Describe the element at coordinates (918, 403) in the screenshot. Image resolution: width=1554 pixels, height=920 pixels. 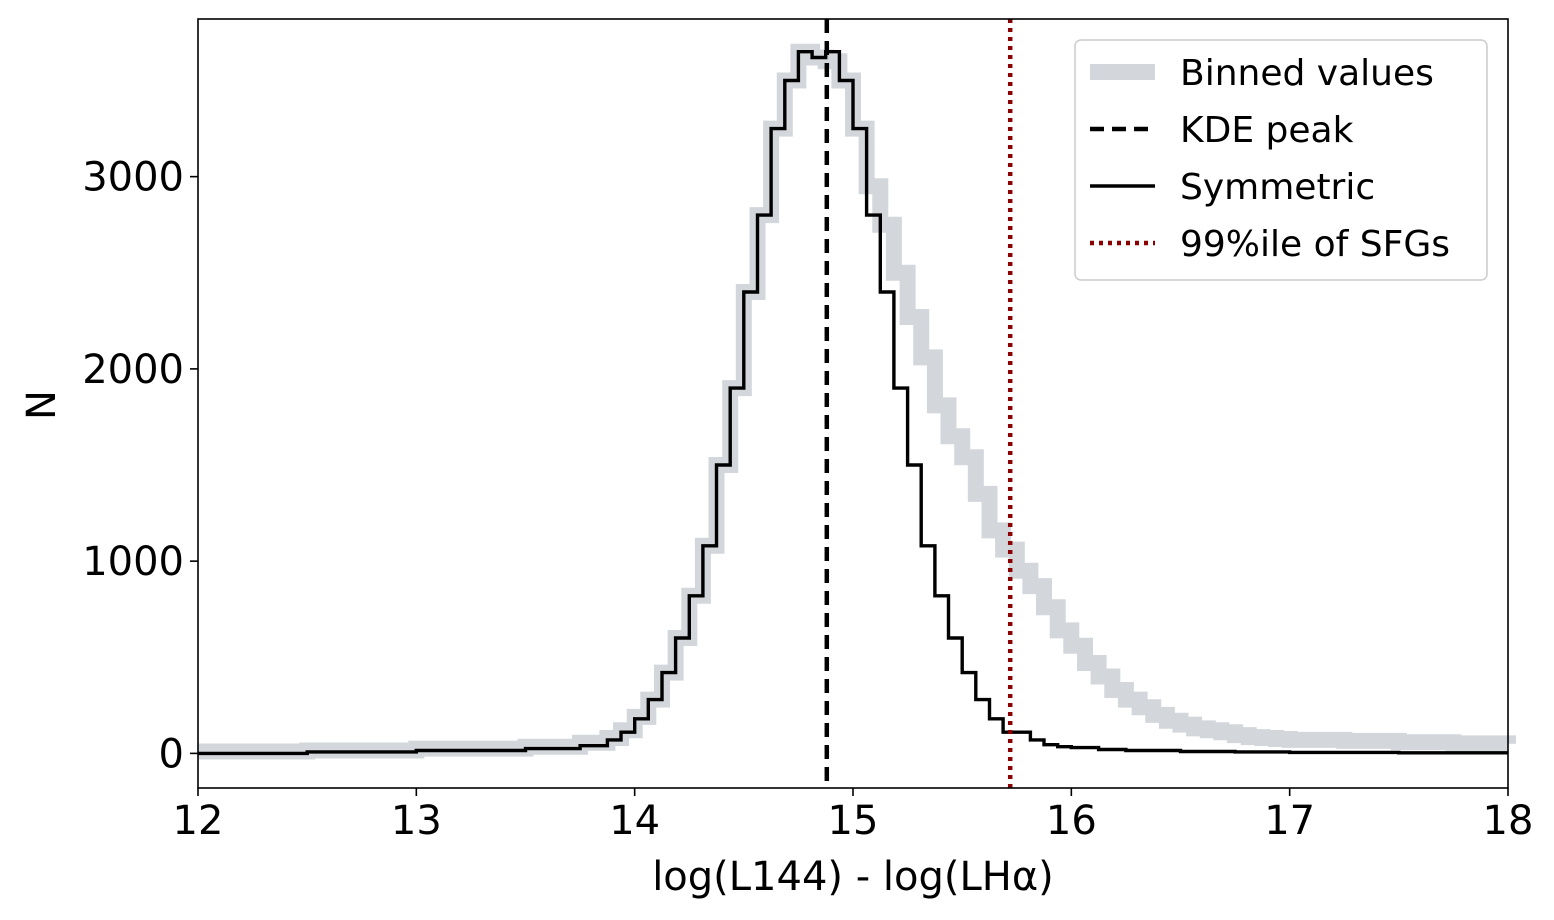
I see `vertical-lines-layer` at that location.